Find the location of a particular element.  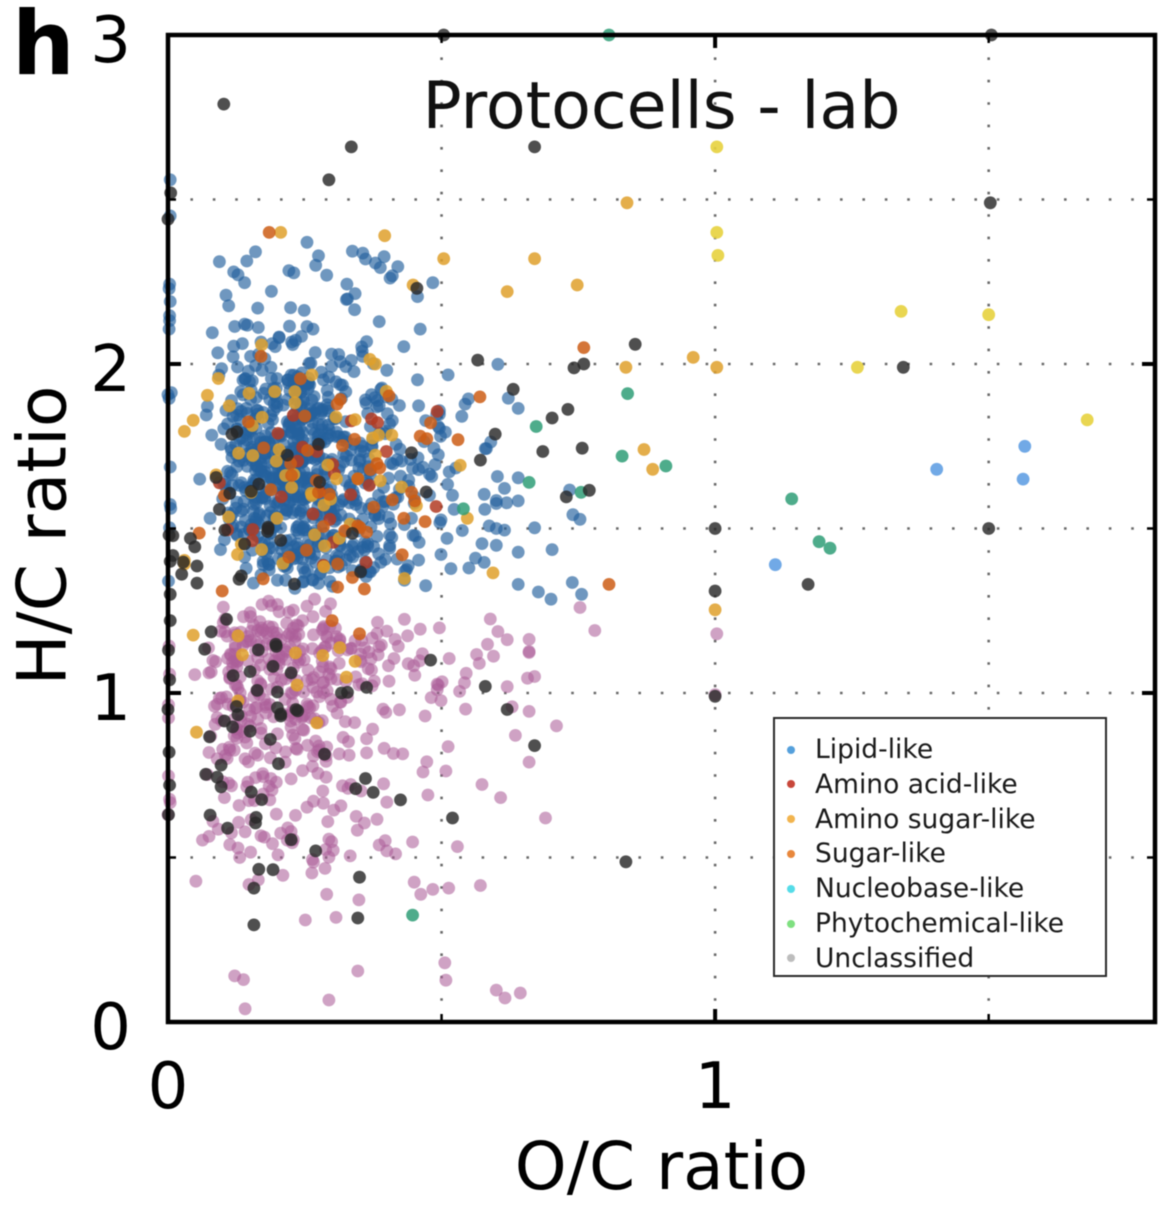

legend-entry-nucleobase-like: Nucleobase-like is located at coordinates (940, 888).